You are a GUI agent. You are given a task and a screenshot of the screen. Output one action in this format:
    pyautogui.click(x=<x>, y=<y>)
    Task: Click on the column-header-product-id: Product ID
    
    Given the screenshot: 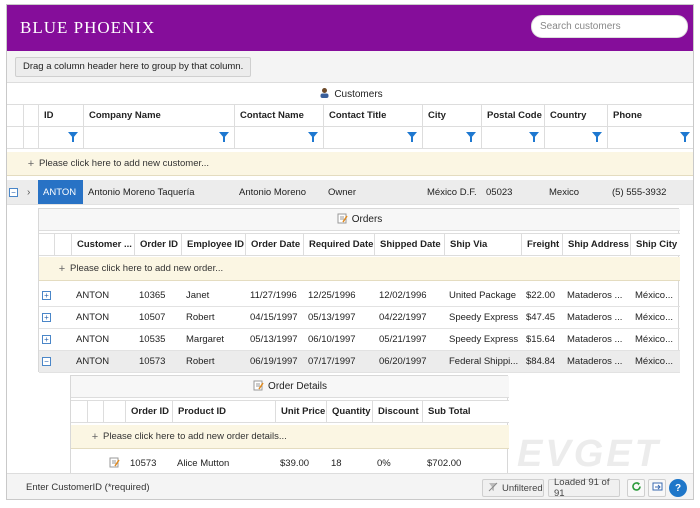 What is the action you would take?
    pyautogui.click(x=223, y=411)
    